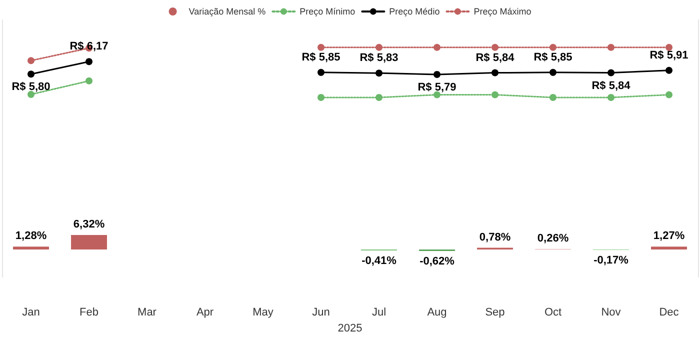  Describe the element at coordinates (414, 11) in the screenshot. I see `legend-label: Preço Médio` at that location.